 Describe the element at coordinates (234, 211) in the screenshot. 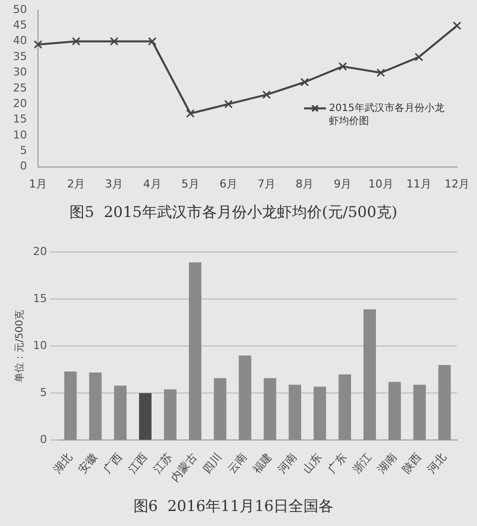

I see `text: 图5 2015年武汉市各月份小龙虾均价(元/500克)` at that location.